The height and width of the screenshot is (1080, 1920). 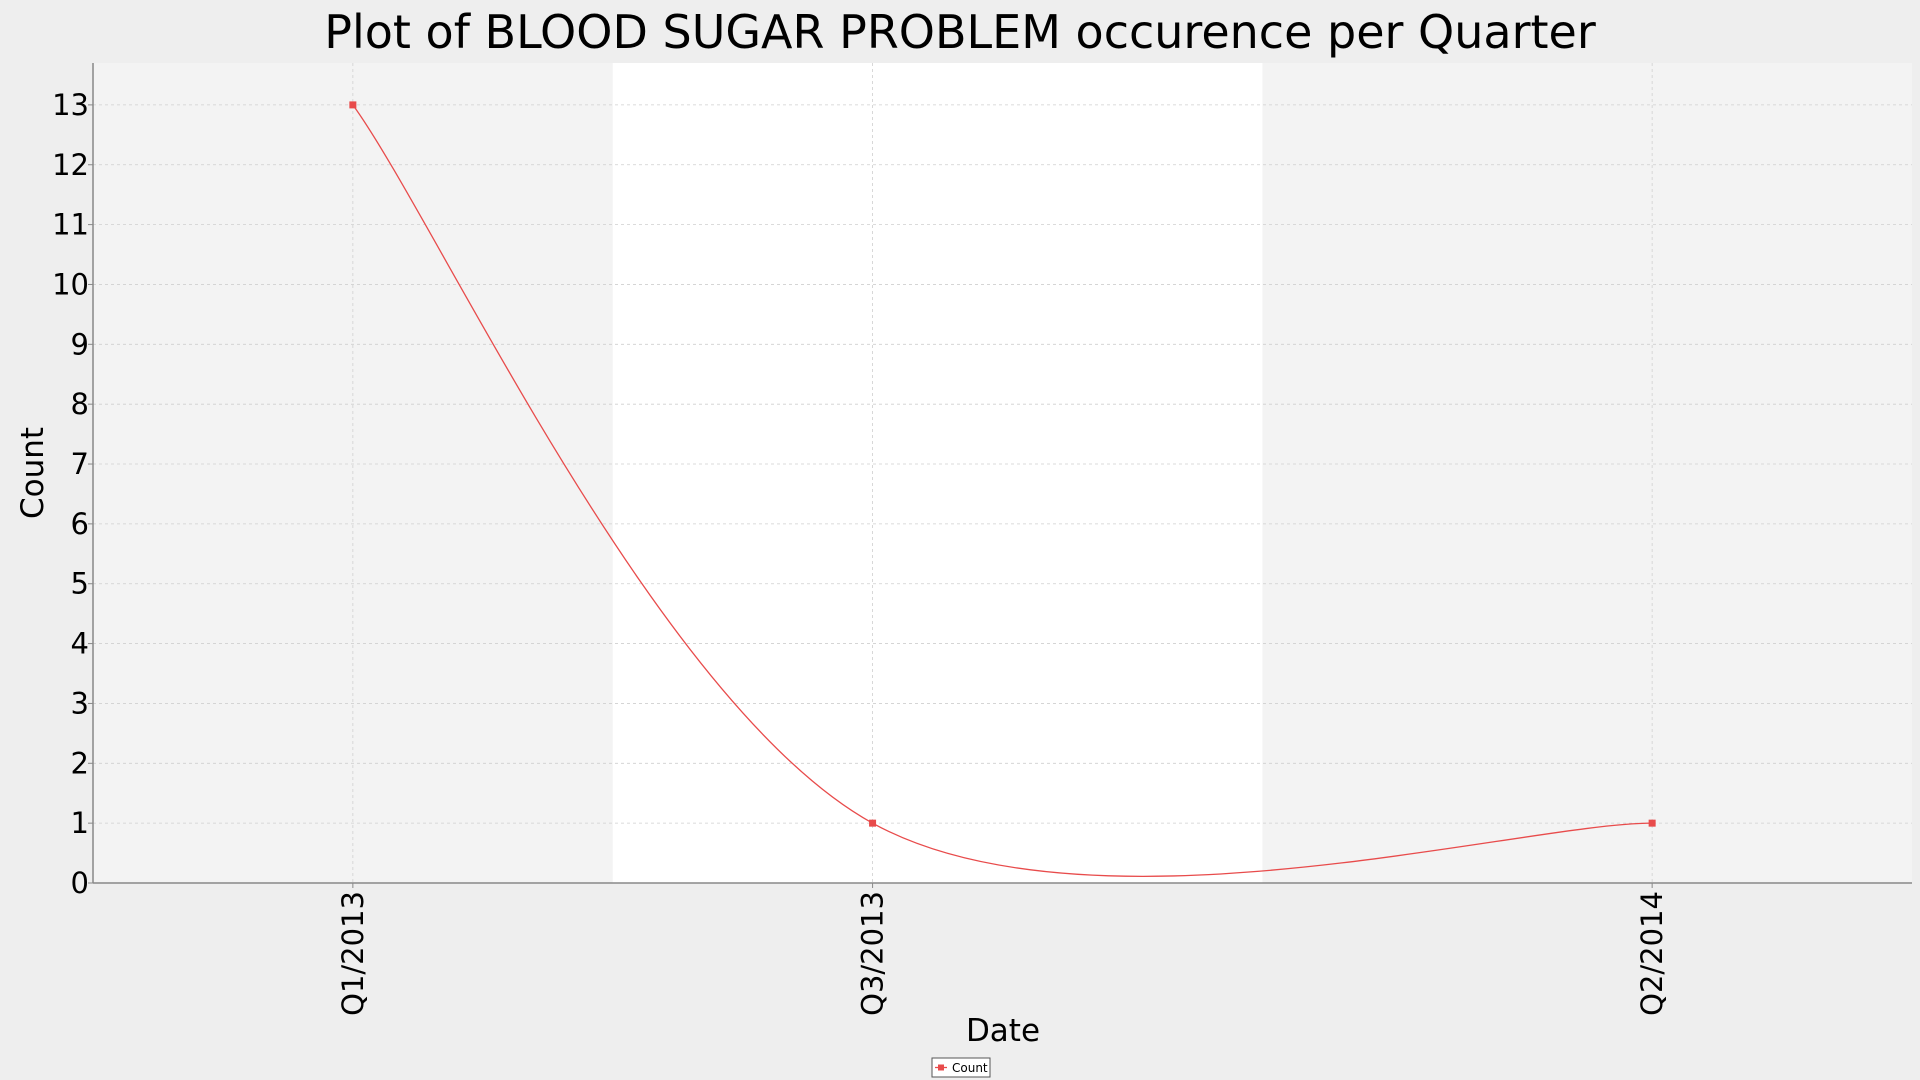 What do you see at coordinates (873, 953) in the screenshot?
I see `x-tick-label: Q3/2013` at bounding box center [873, 953].